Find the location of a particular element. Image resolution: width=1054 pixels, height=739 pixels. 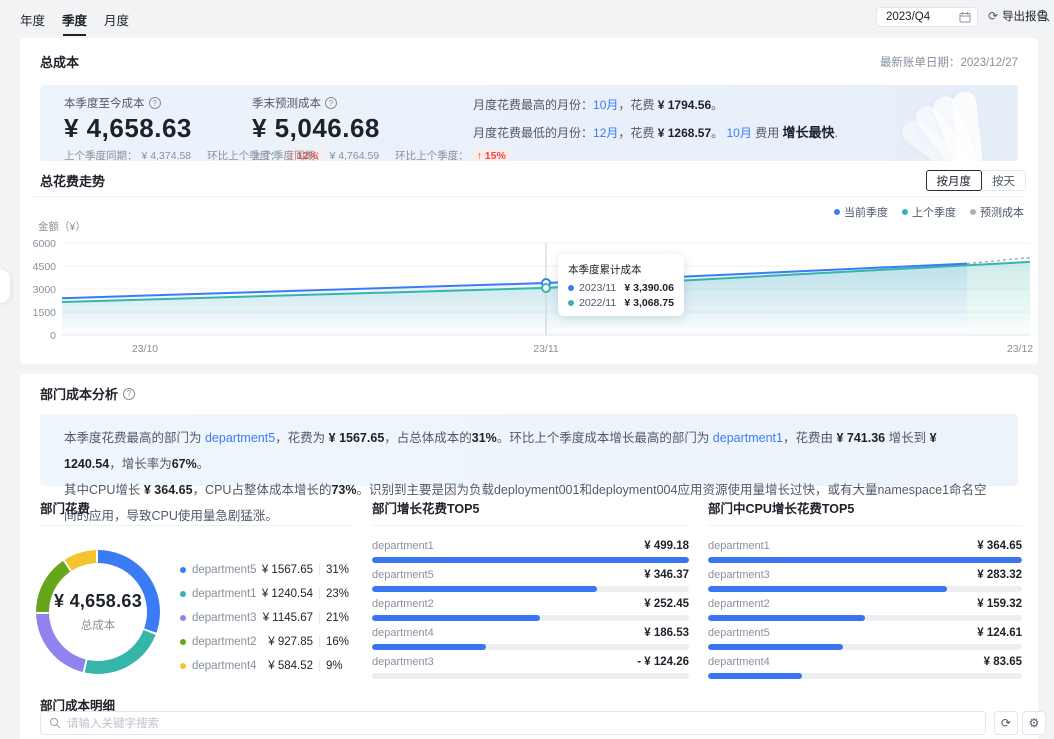

ratio-up-badge: ↑ 15% is located at coordinates (491, 154).